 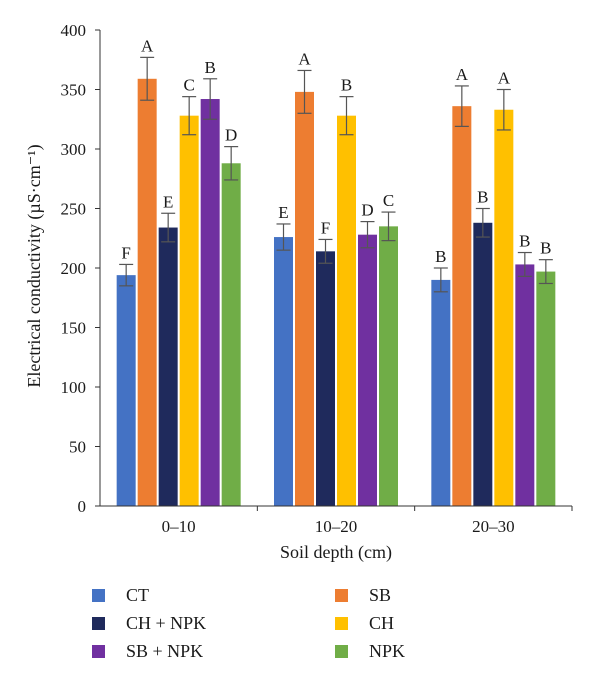 What do you see at coordinates (74, 328) in the screenshot?
I see `y-tick-label: 150` at bounding box center [74, 328].